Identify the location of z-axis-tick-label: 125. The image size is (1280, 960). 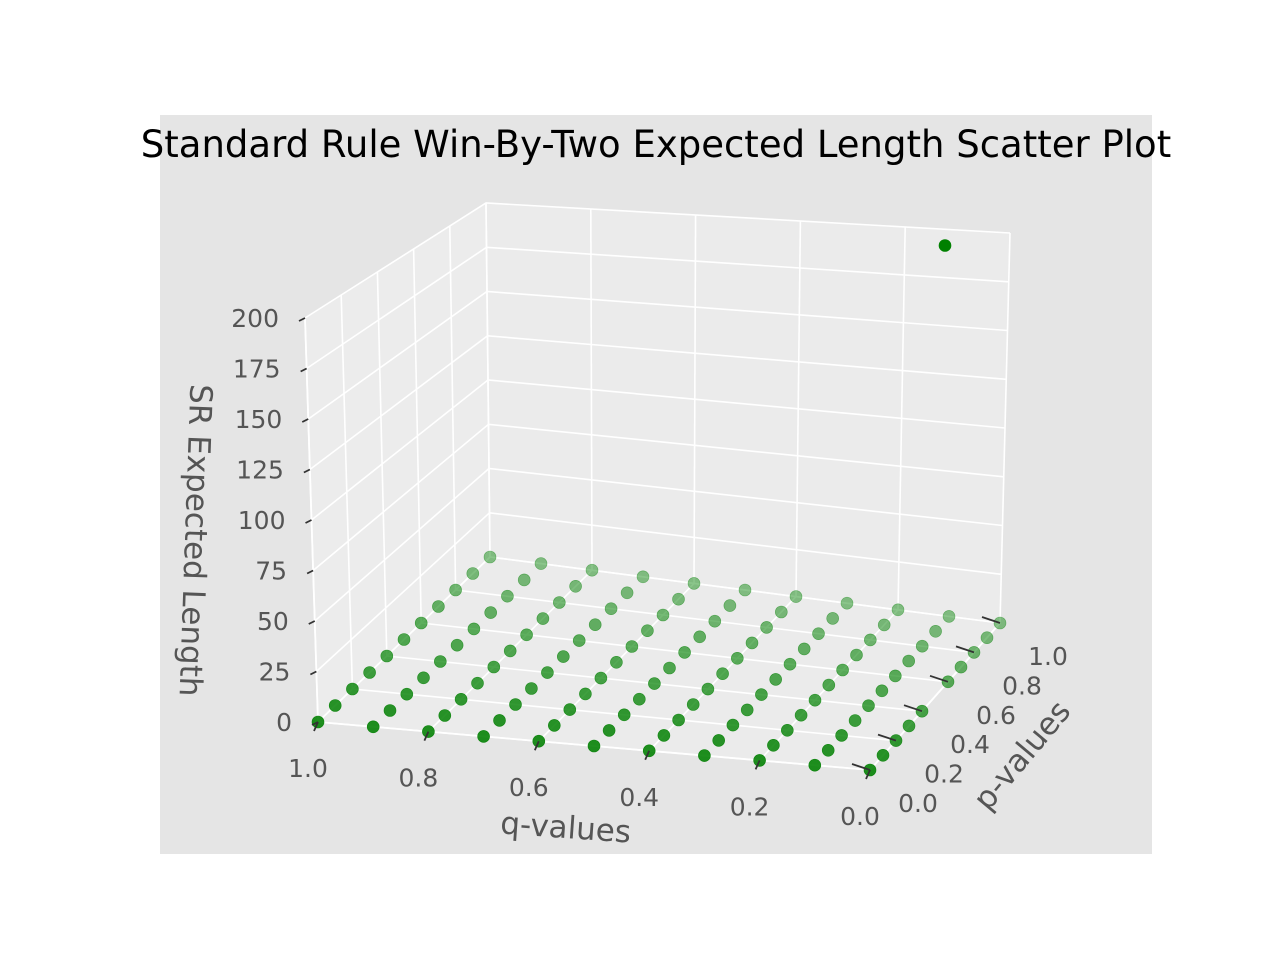
(260, 470).